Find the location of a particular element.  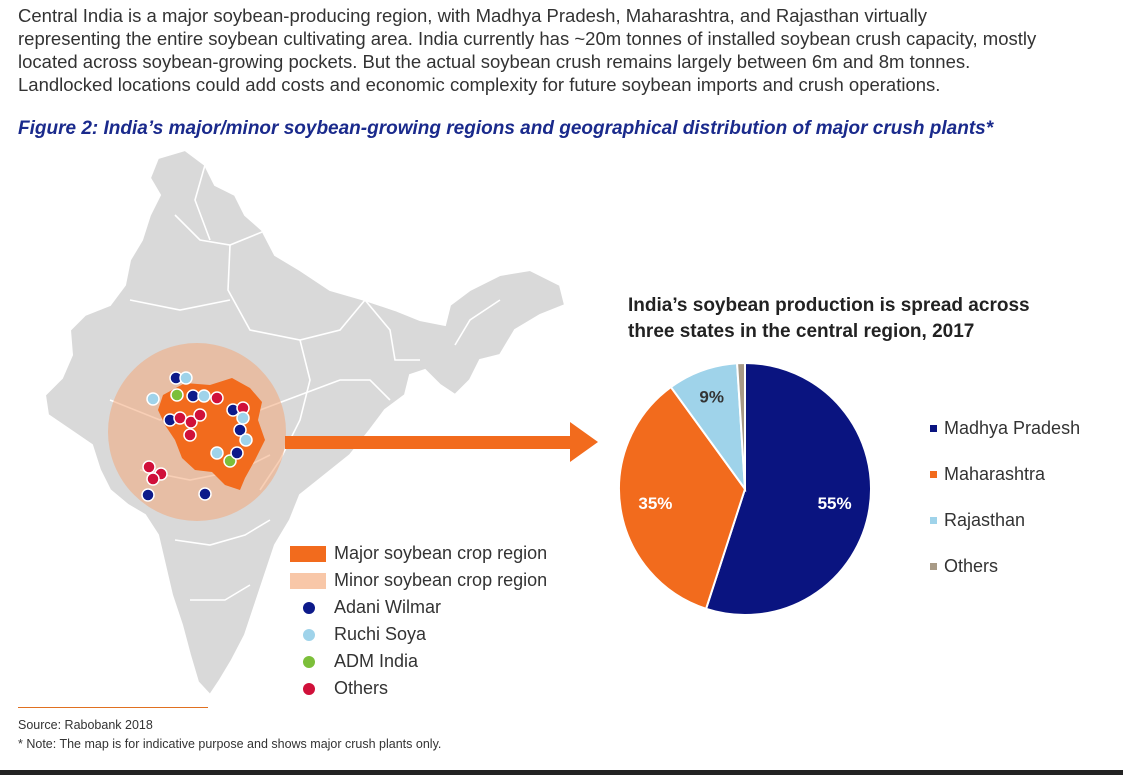

legend-item-rajasthan: Rajasthan is located at coordinates (1005, 531).